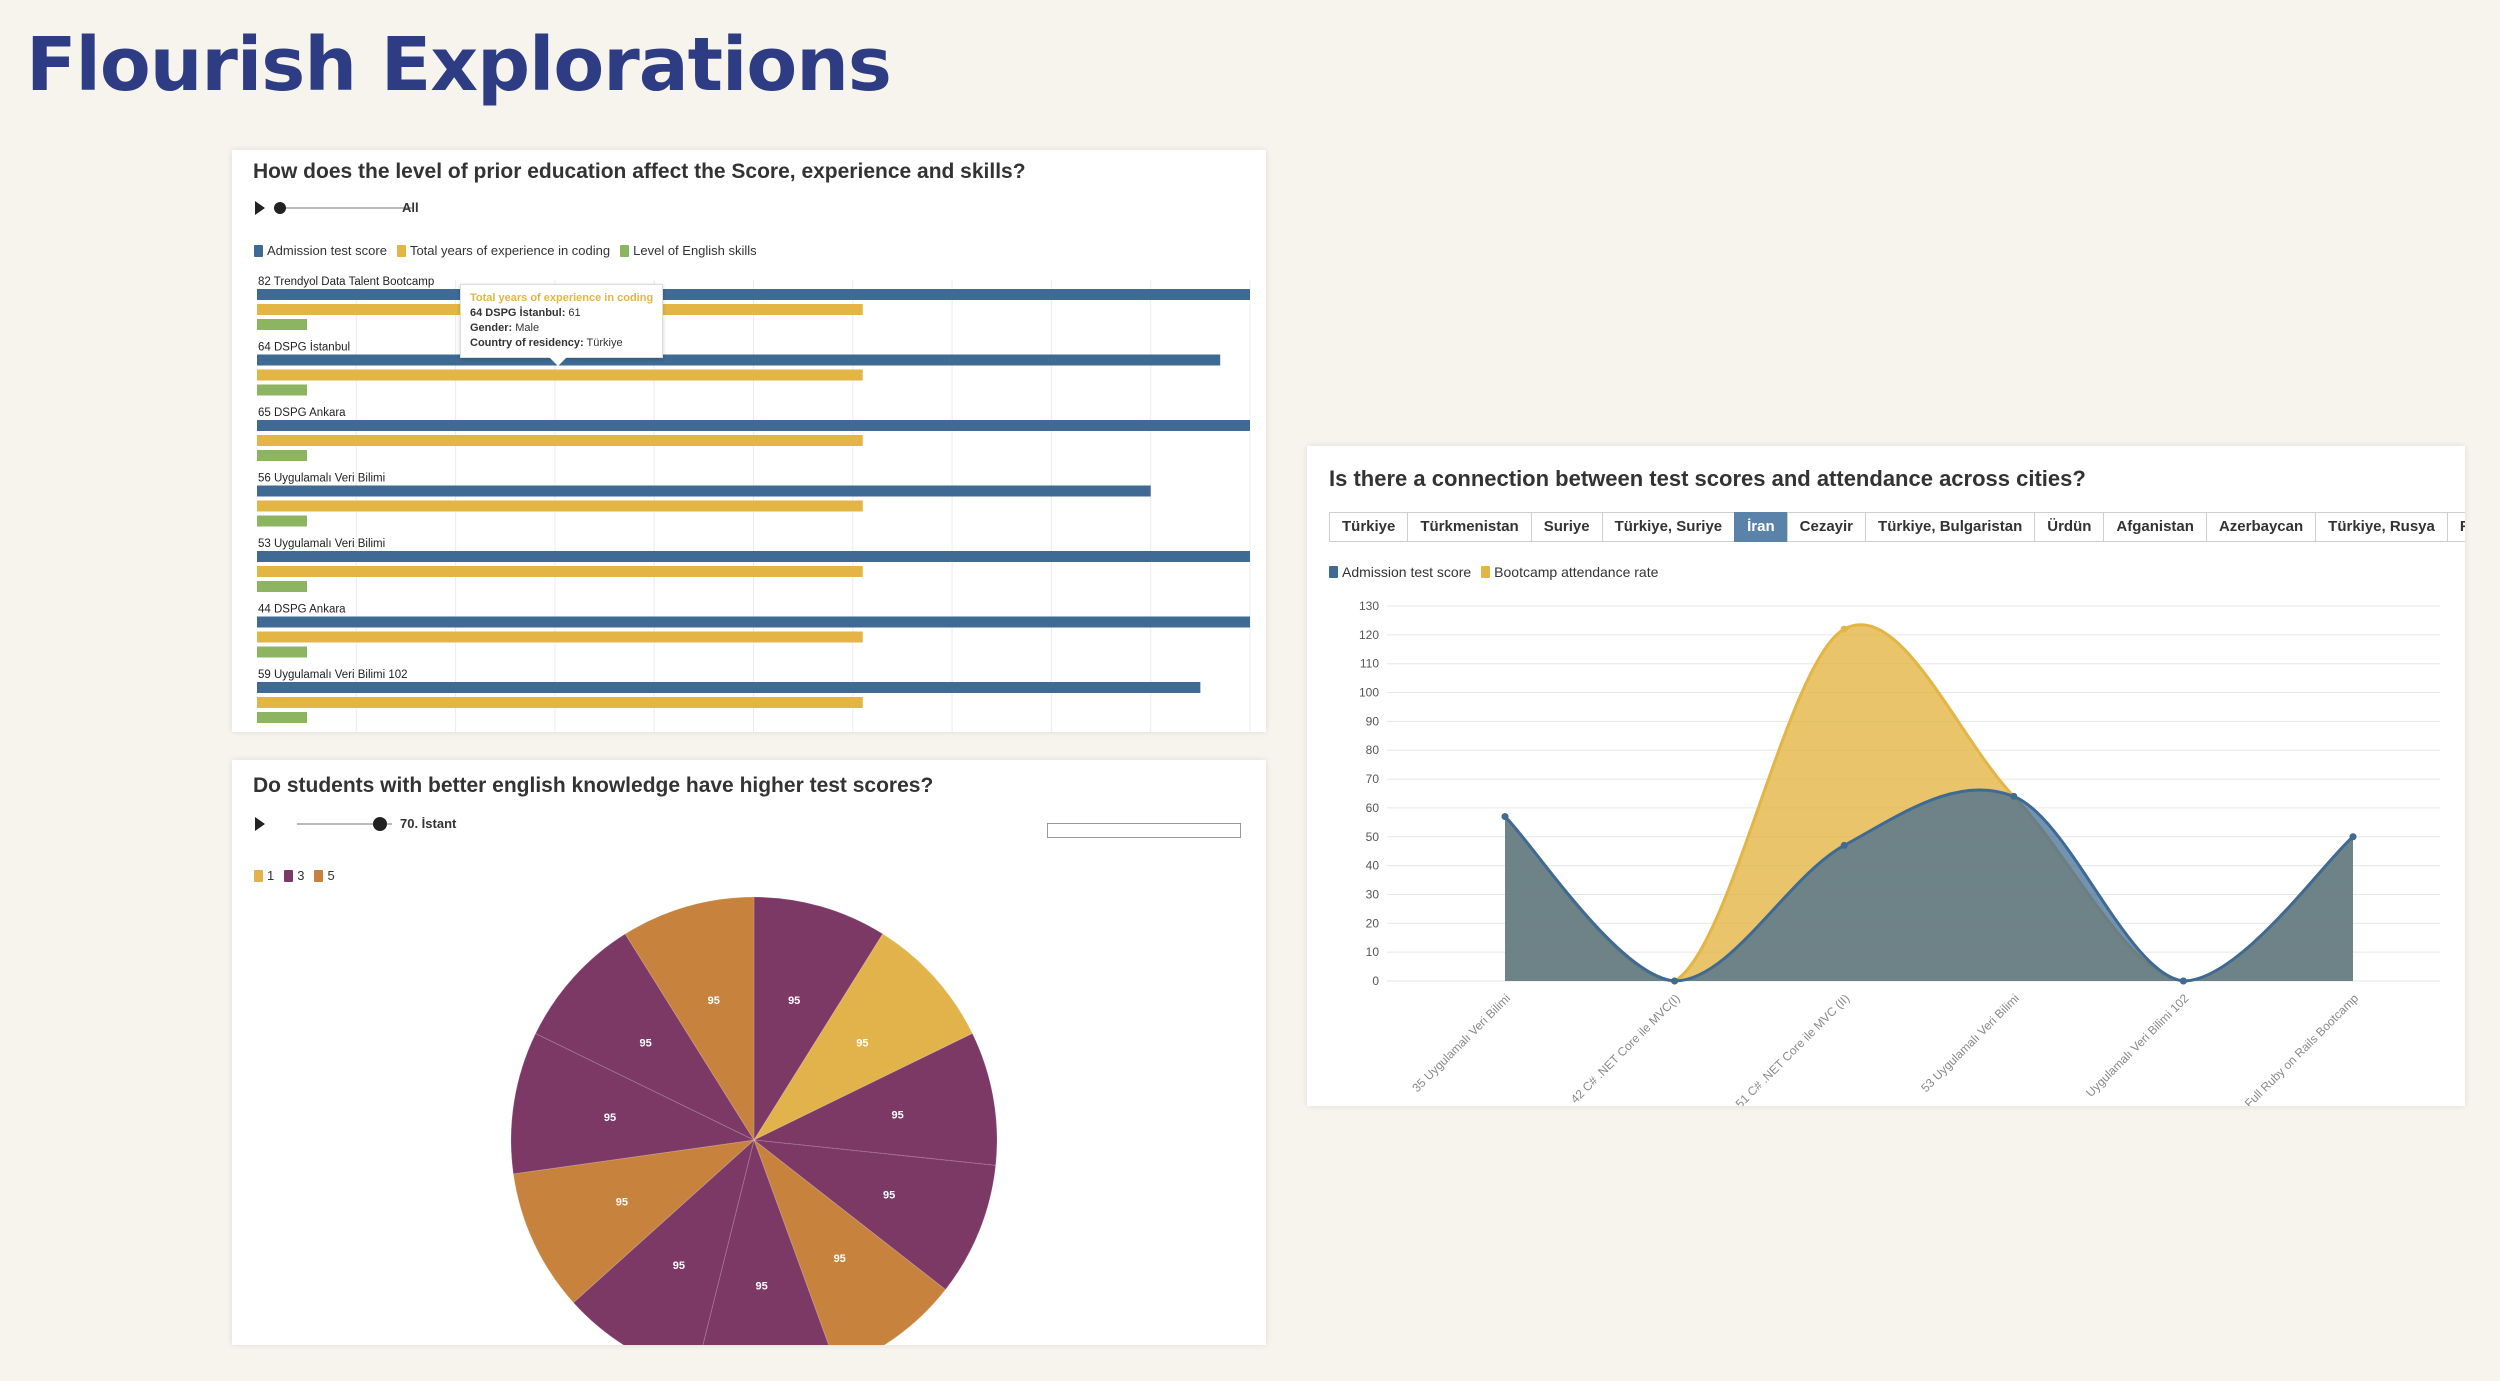 The width and height of the screenshot is (2500, 1381). I want to click on legend-label: 1, so click(271, 875).